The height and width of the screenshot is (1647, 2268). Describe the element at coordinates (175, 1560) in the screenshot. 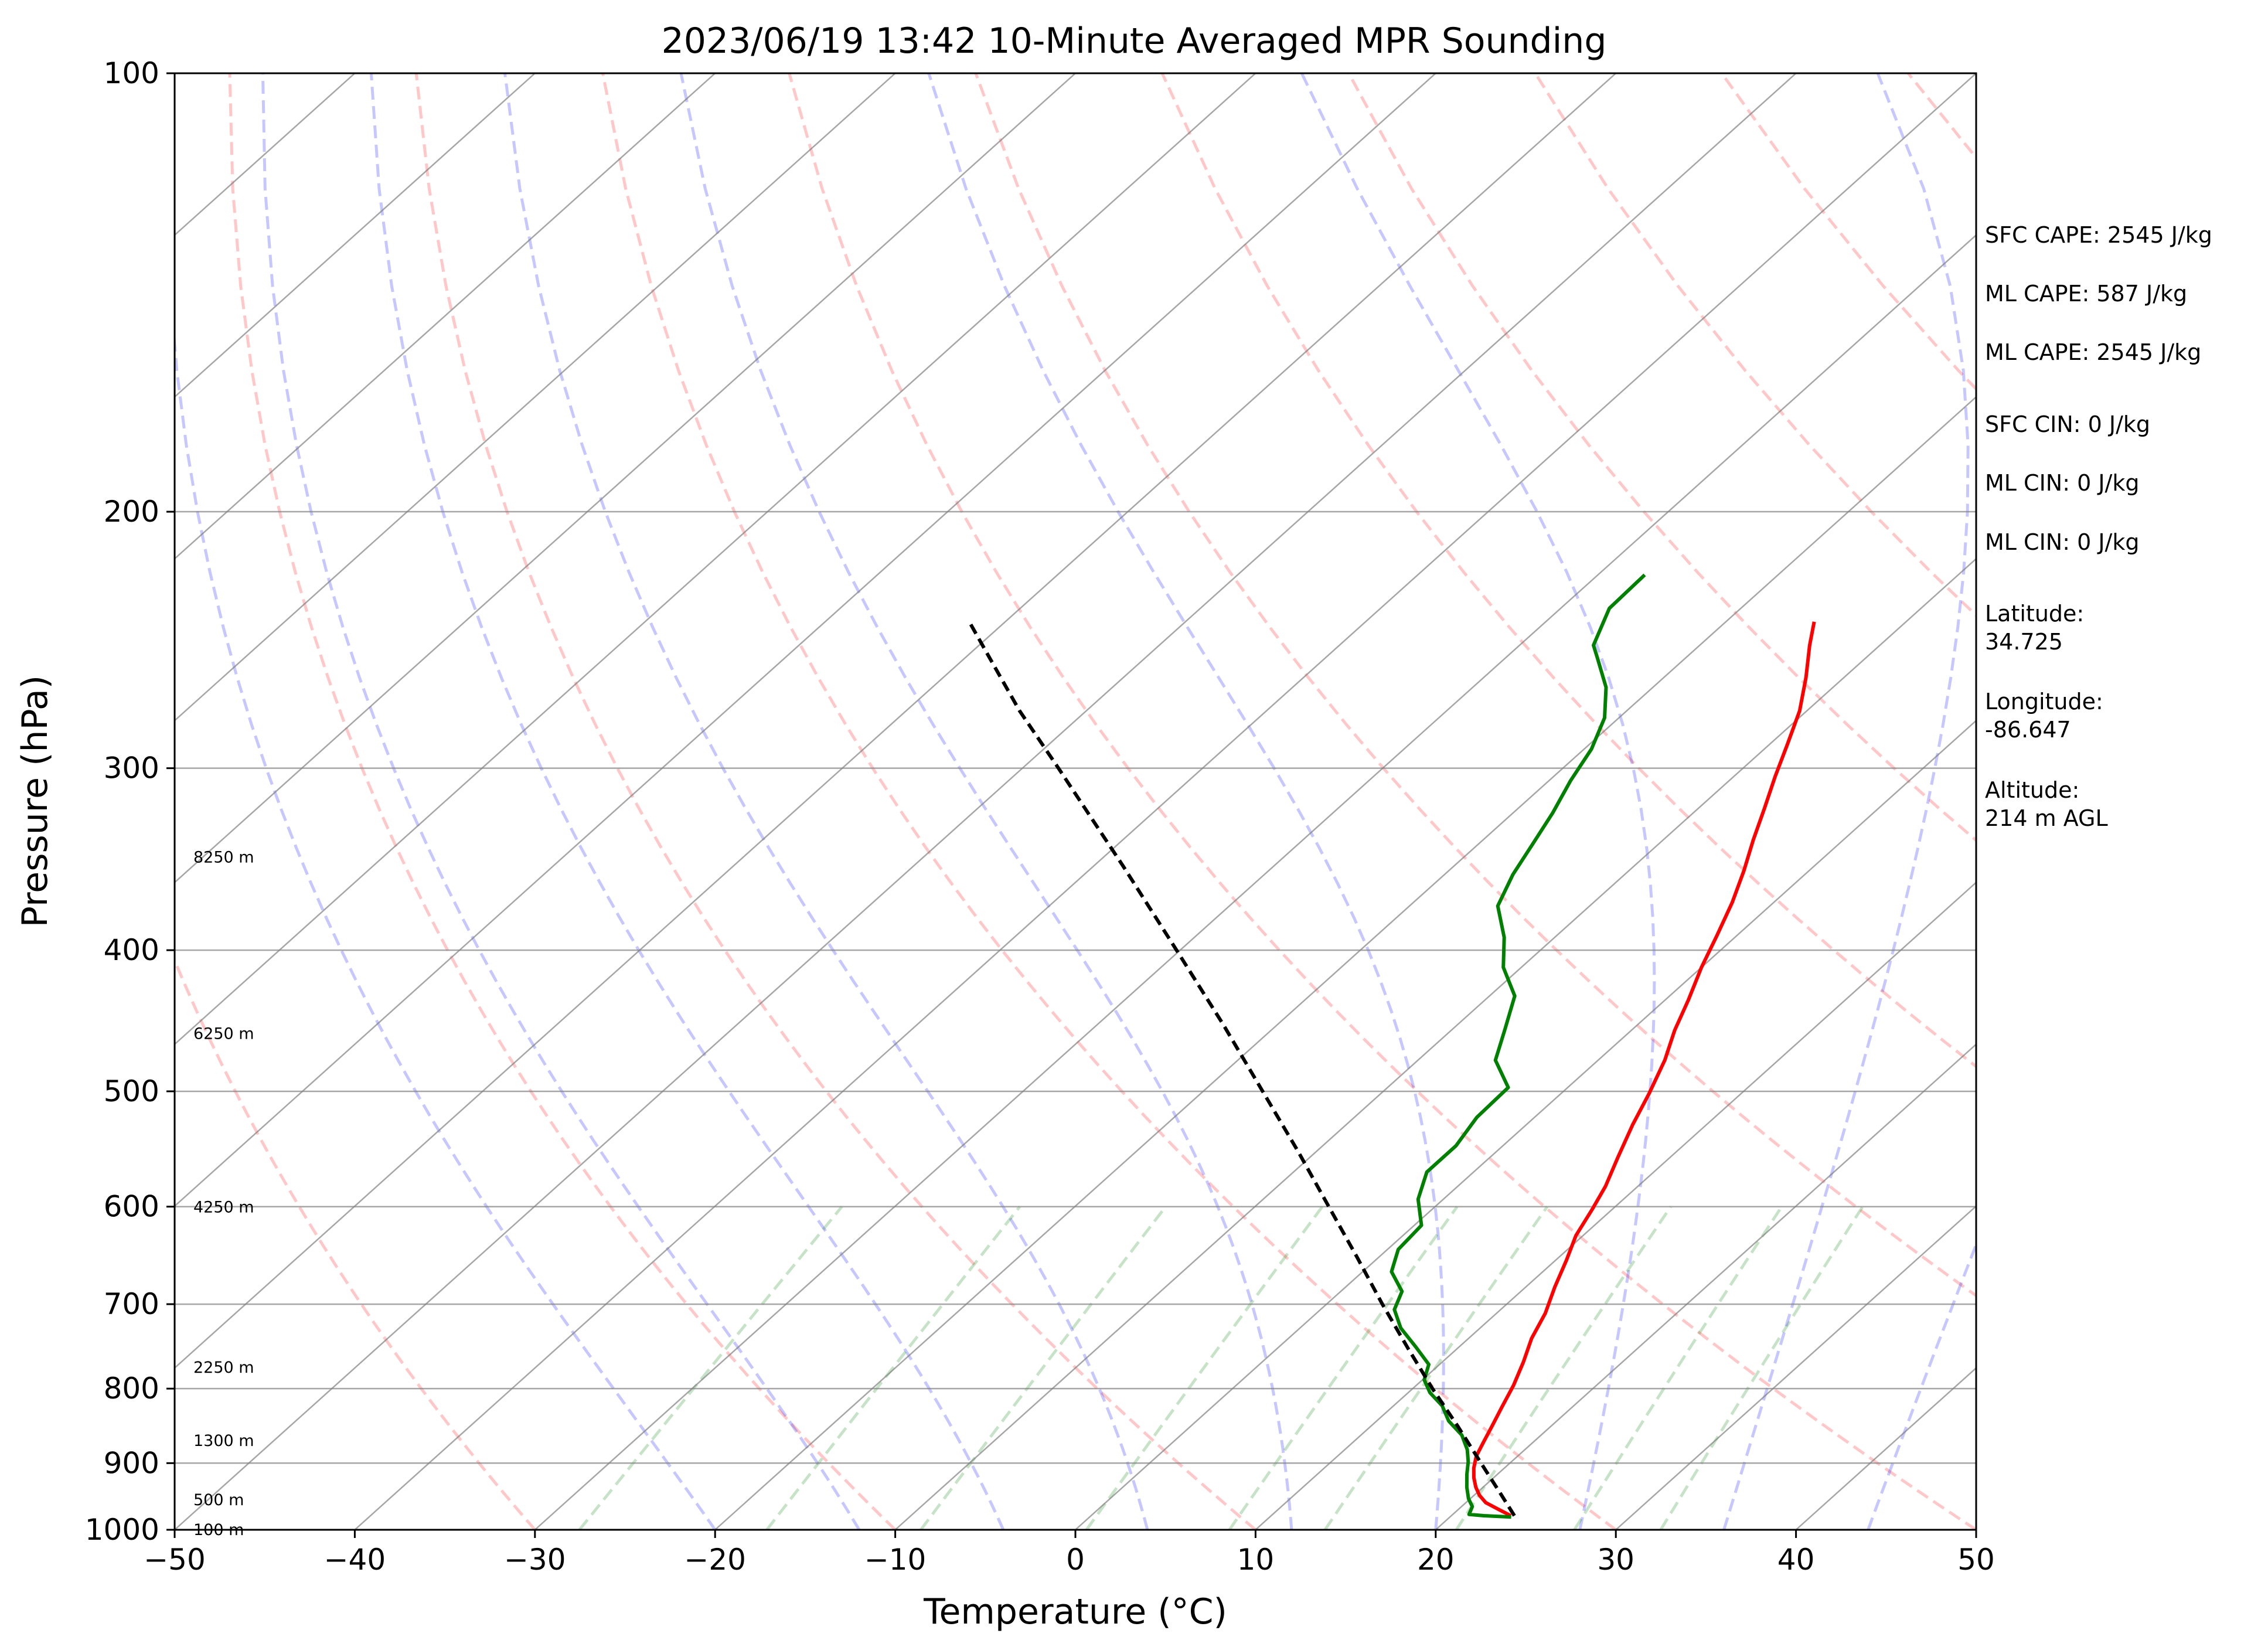

I see `x-tick-label: −50` at that location.